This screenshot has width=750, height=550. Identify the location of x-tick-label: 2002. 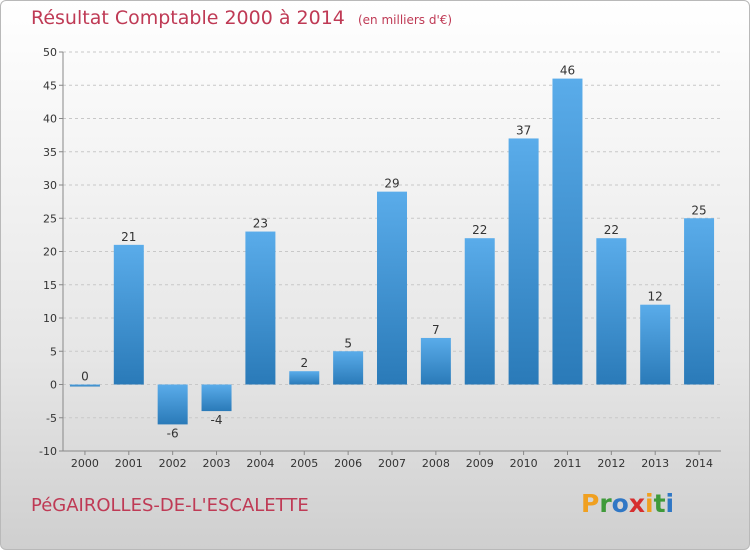
(173, 463).